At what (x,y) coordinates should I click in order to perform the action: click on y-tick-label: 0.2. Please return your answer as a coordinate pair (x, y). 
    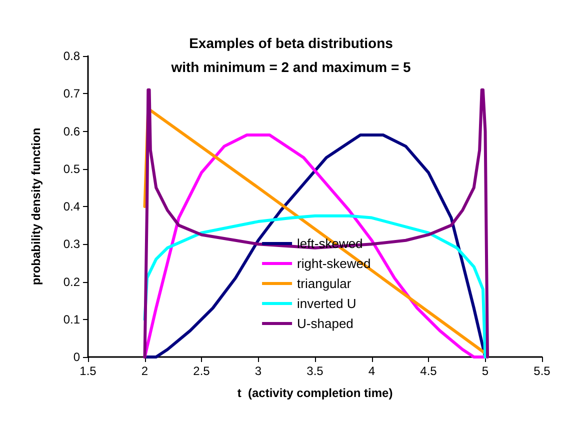
    Looking at the image, I should click on (71, 281).